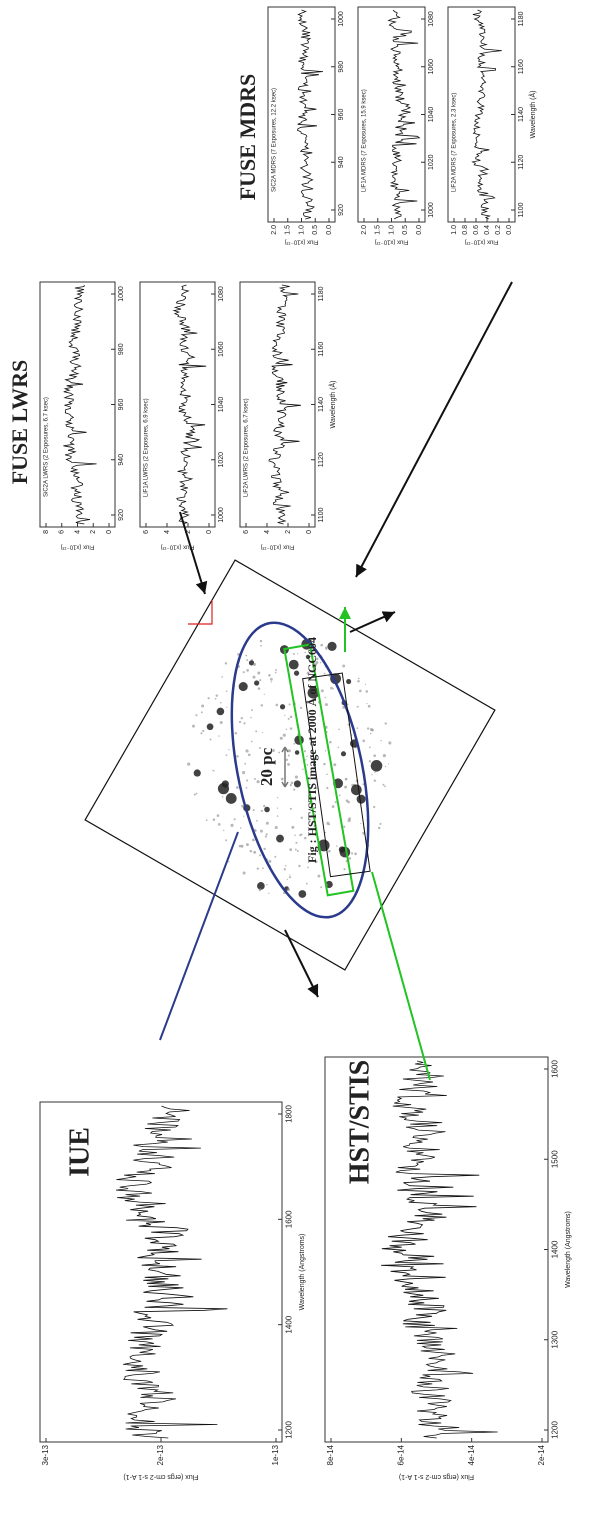 The height and width of the screenshot is (1517, 589). Describe the element at coordinates (121, 405) in the screenshot. I see `x-tick-label: 960` at that location.